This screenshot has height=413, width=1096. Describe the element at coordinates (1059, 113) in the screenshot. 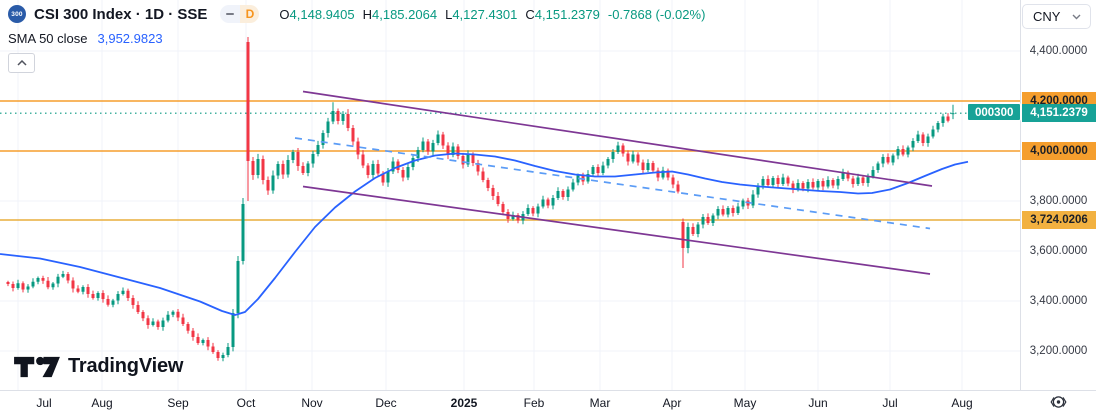

I see `price-axis-badge: 4,151.2379` at that location.